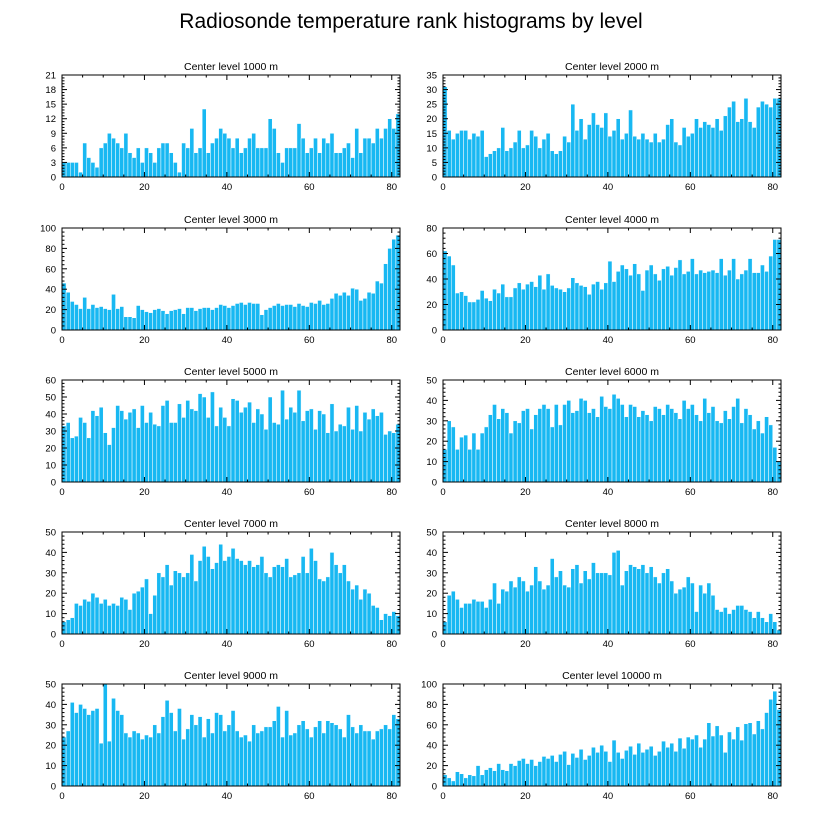 The image size is (822, 824). I want to click on bars, so click(612, 592).